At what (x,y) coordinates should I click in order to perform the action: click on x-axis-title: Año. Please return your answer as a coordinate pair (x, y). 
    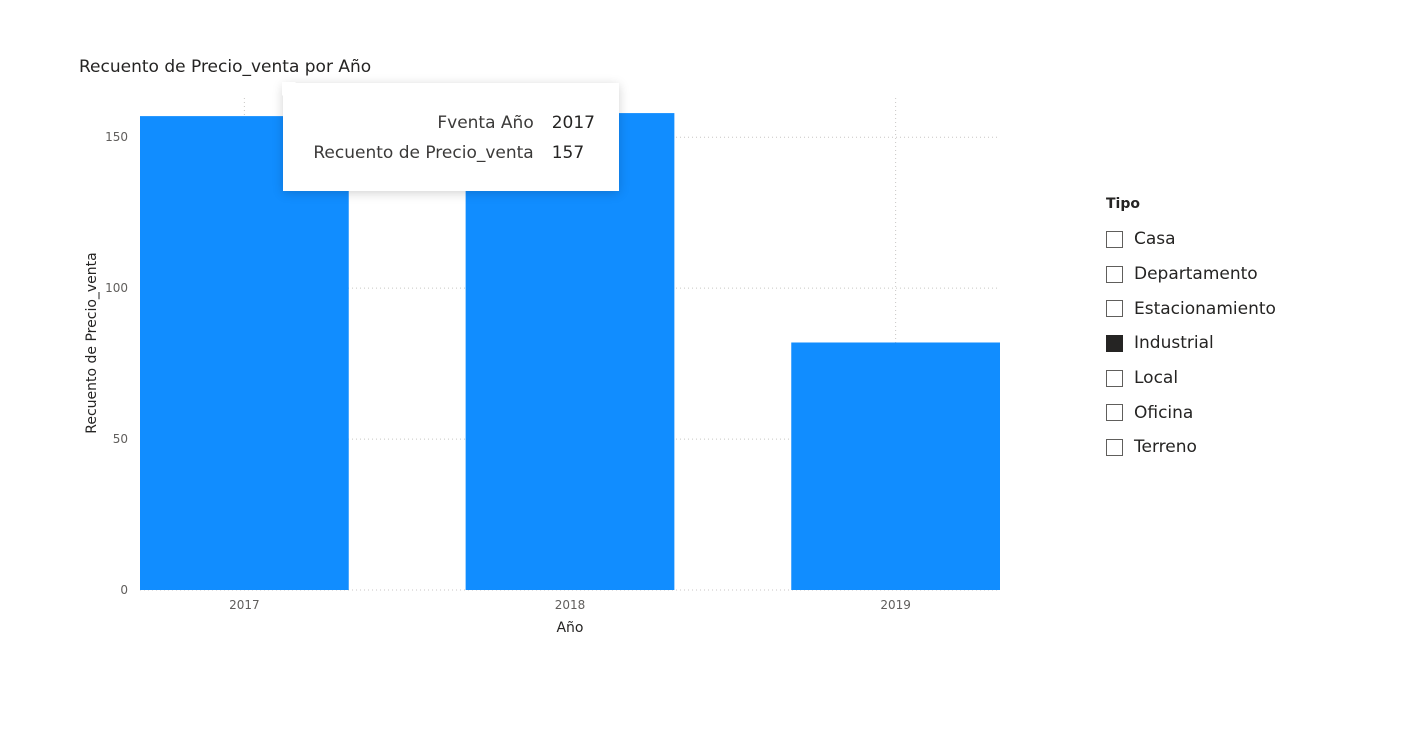
    Looking at the image, I should click on (569, 628).